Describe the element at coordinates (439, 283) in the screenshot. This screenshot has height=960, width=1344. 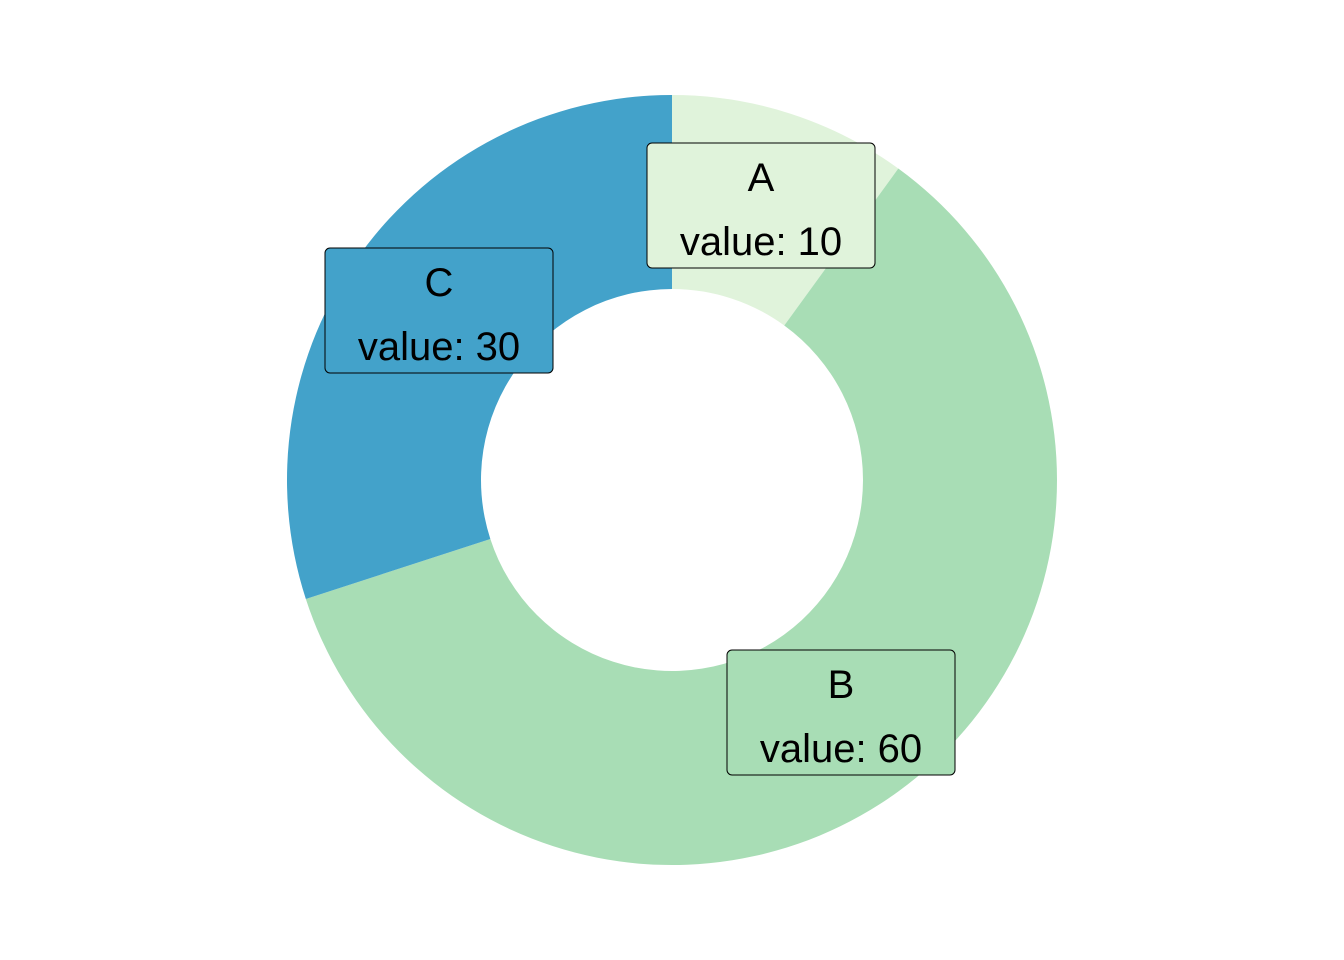
I see `label-category-c: C` at that location.